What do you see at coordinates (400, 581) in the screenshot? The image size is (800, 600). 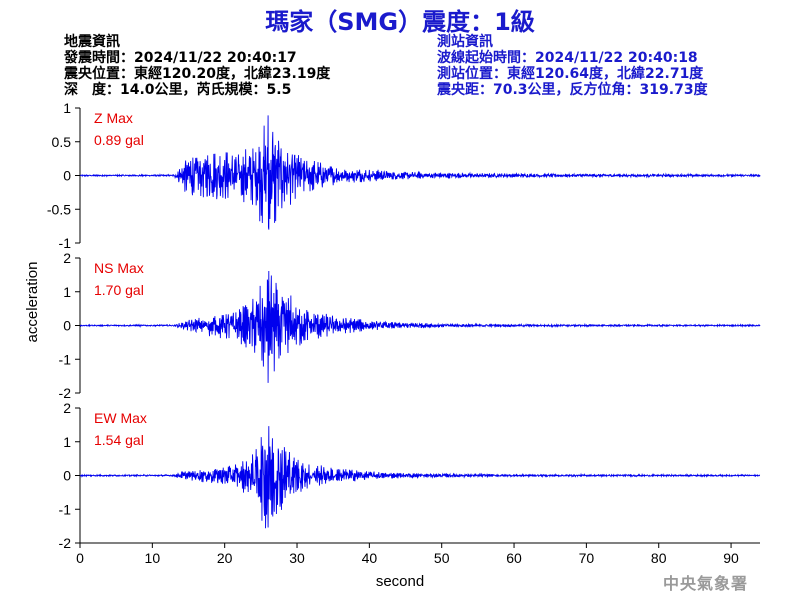 I see `x-axis-label: second` at bounding box center [400, 581].